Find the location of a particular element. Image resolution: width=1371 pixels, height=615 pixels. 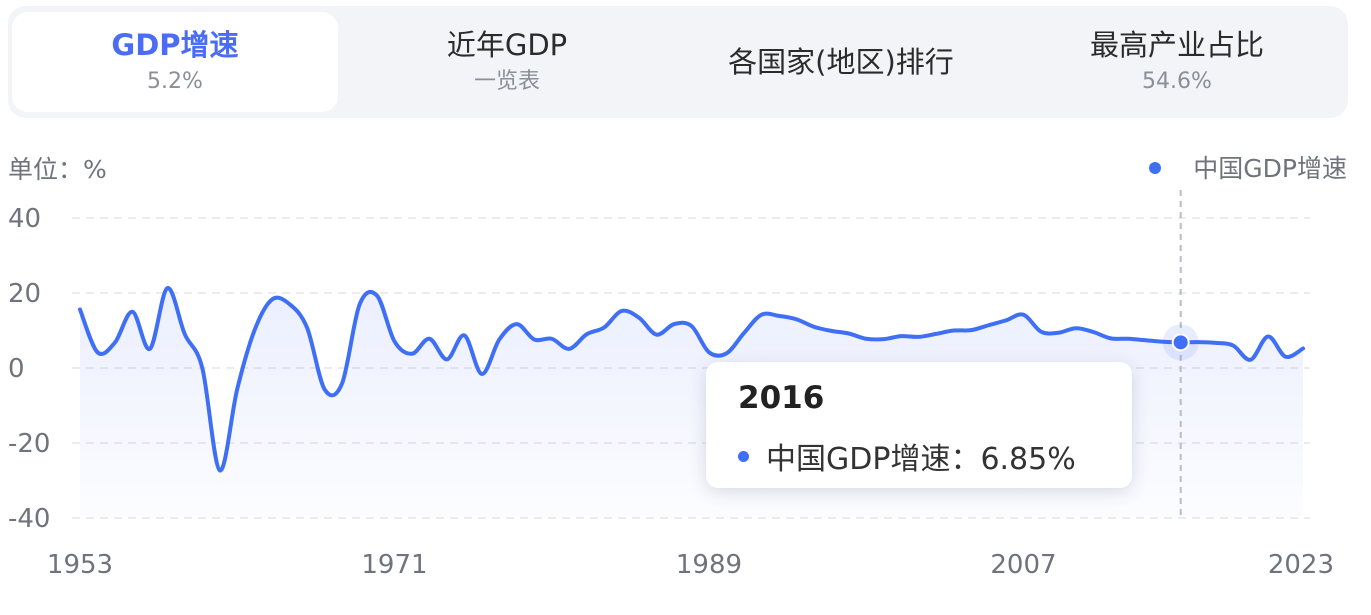

tab-recent-gdp-sub: 一览表 is located at coordinates (506, 81).